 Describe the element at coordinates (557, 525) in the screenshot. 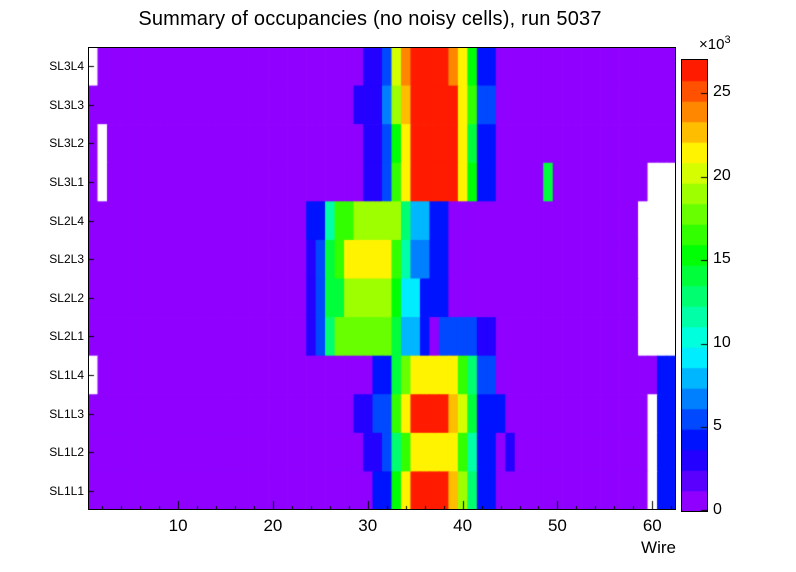

I see `x-tick-label: 50` at that location.